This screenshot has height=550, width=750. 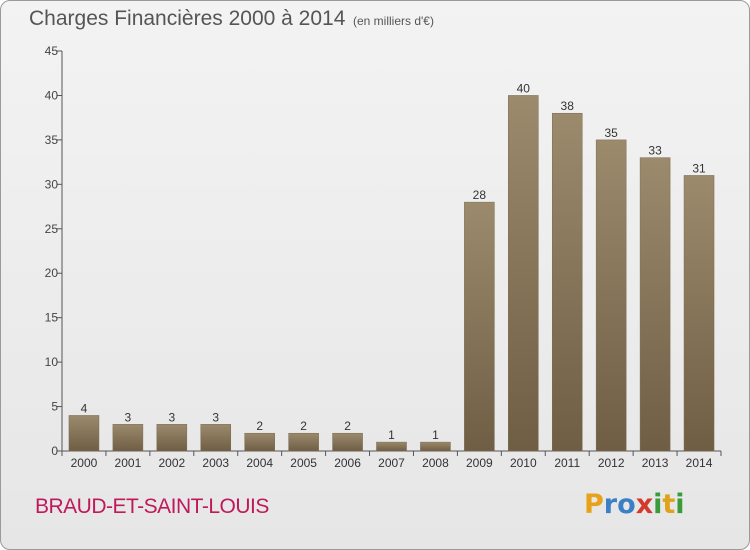 What do you see at coordinates (52, 273) in the screenshot?
I see `y-tick-label: 20` at bounding box center [52, 273].